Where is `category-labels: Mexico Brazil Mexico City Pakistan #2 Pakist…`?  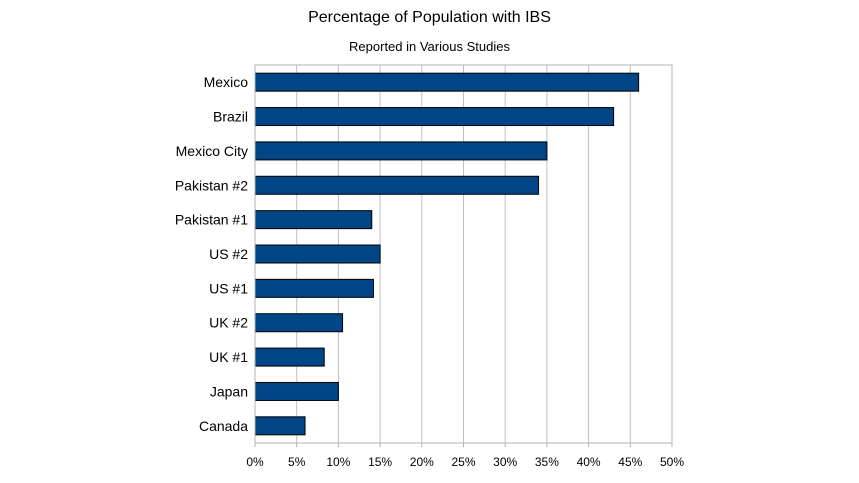 category-labels: Mexico Brazil Mexico City Pakistan #2 Pakist… is located at coordinates (211, 254).